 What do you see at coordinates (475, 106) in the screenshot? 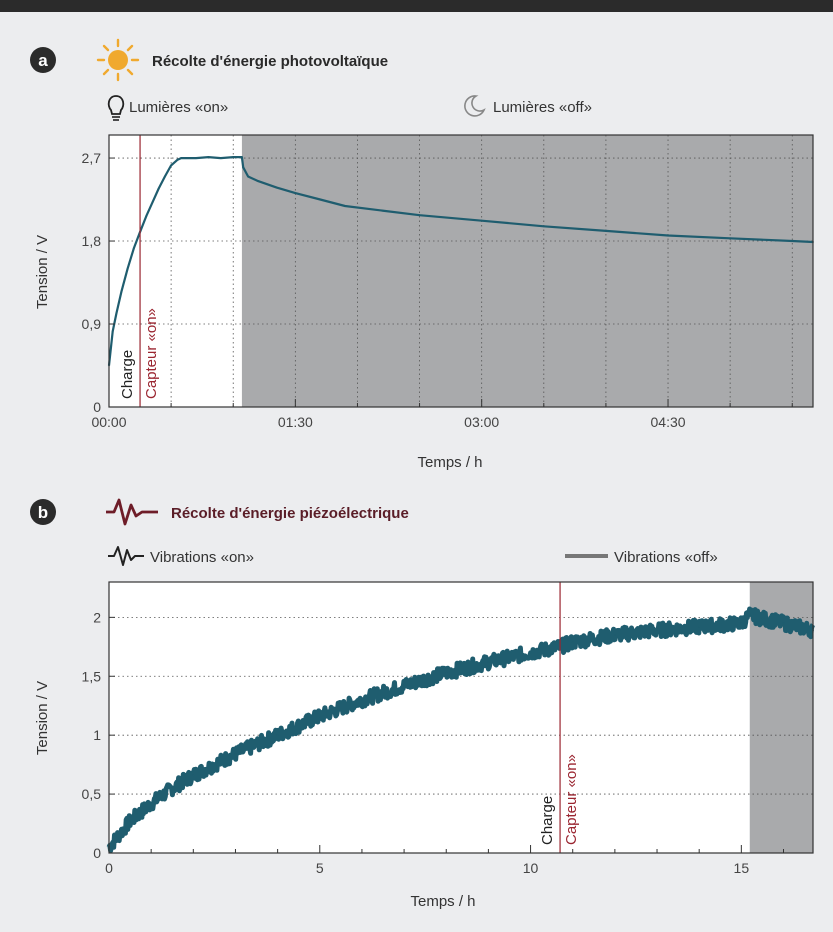
I see `moon-icon` at bounding box center [475, 106].